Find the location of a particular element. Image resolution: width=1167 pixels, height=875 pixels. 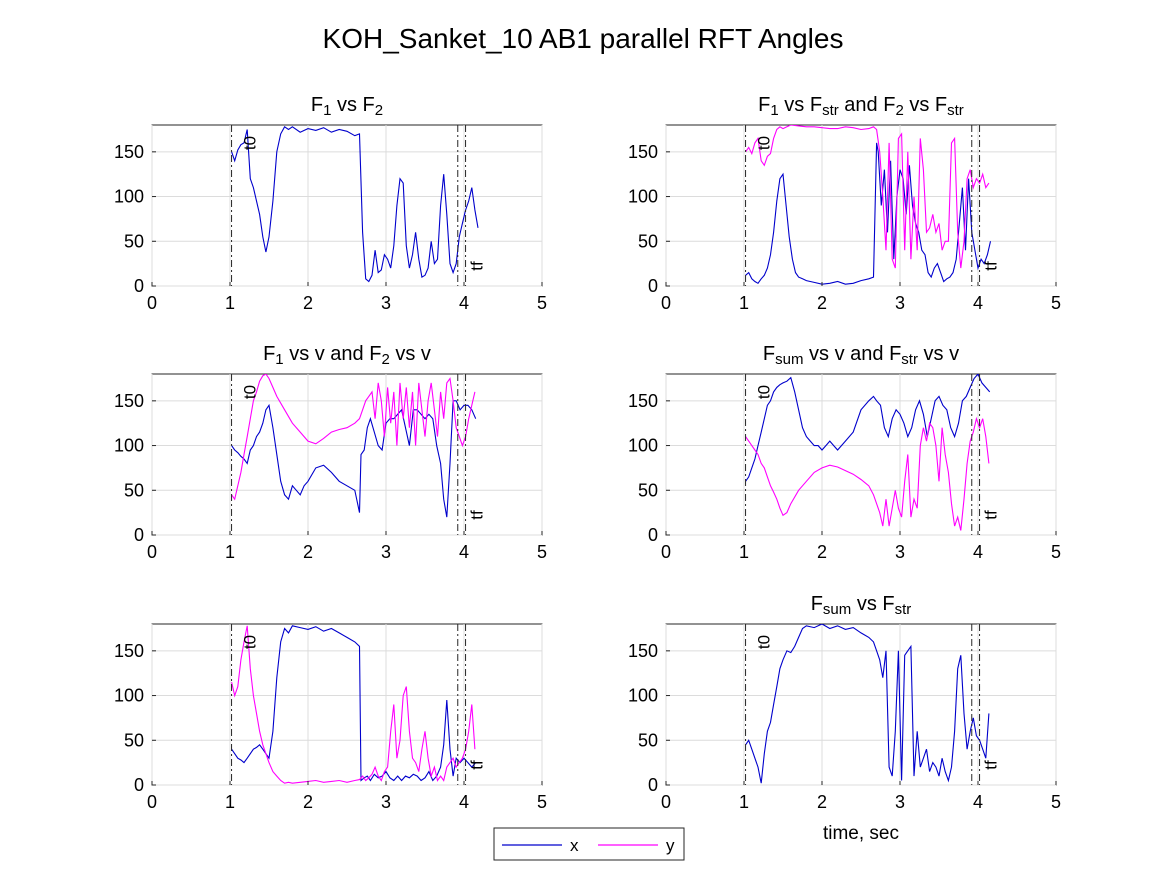

subplot-title: Fsum vs v and Fstr vs v is located at coordinates (861, 355).